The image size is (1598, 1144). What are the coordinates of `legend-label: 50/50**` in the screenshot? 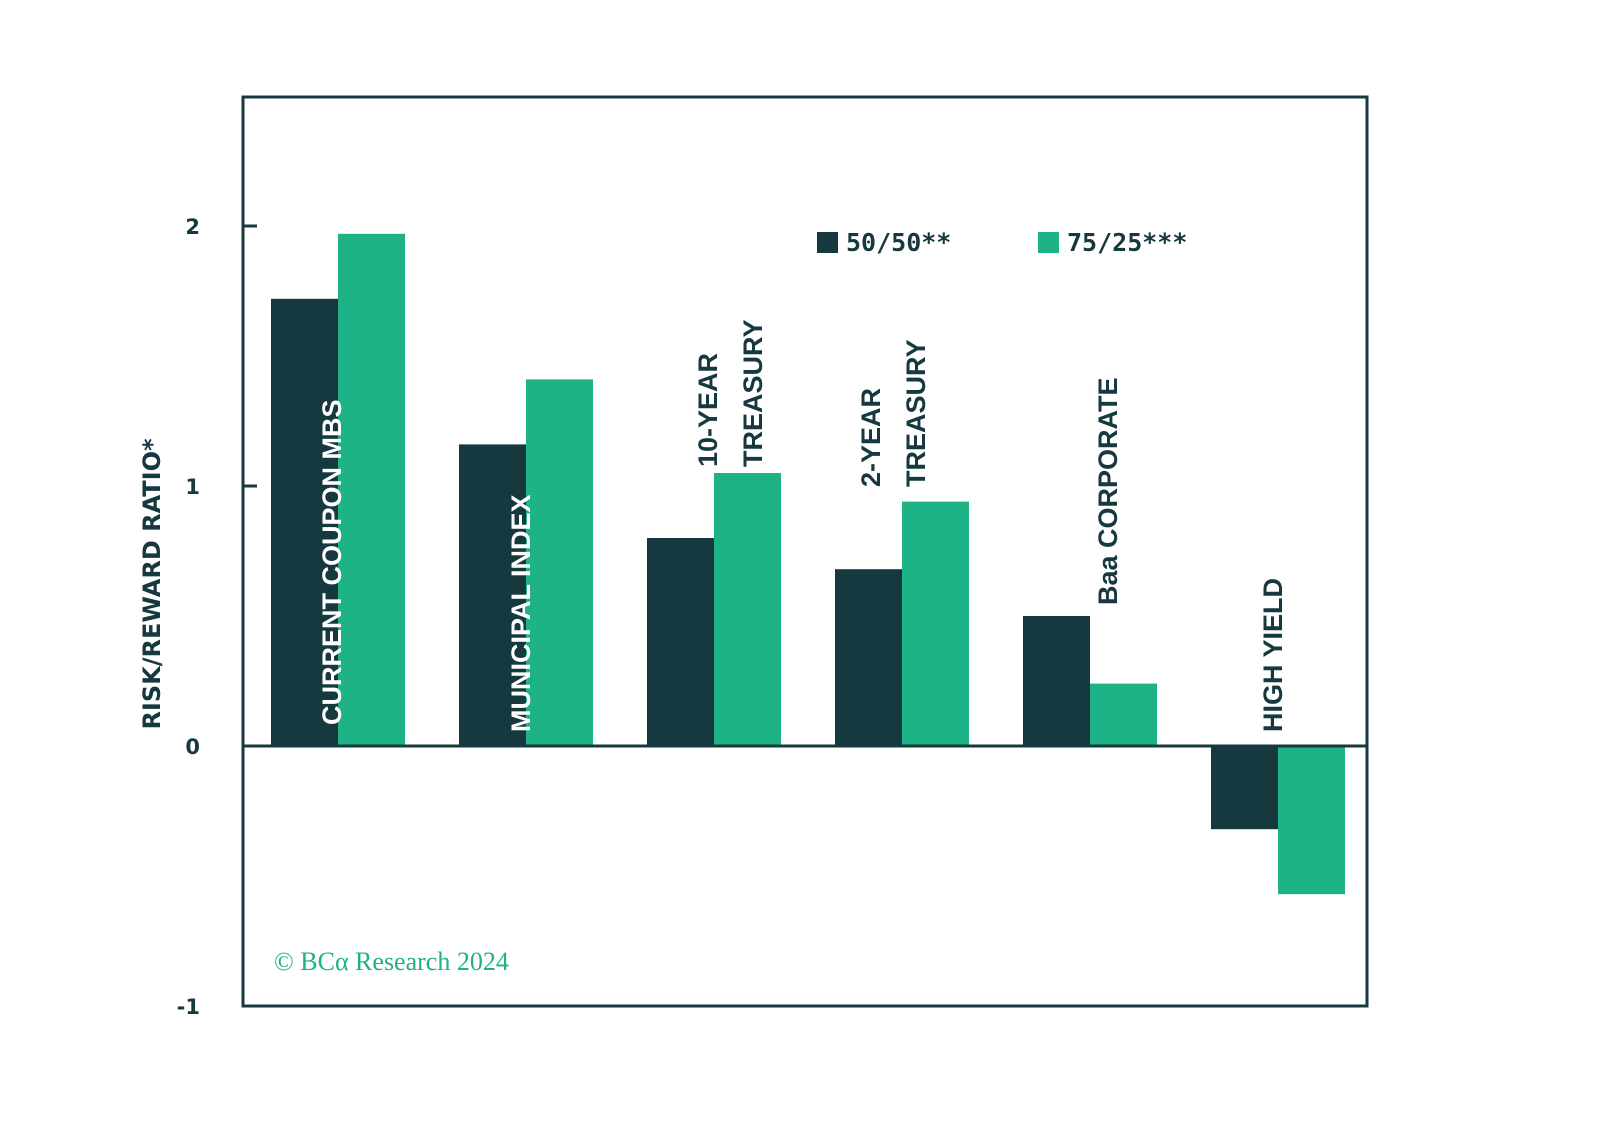 It's located at (898, 242).